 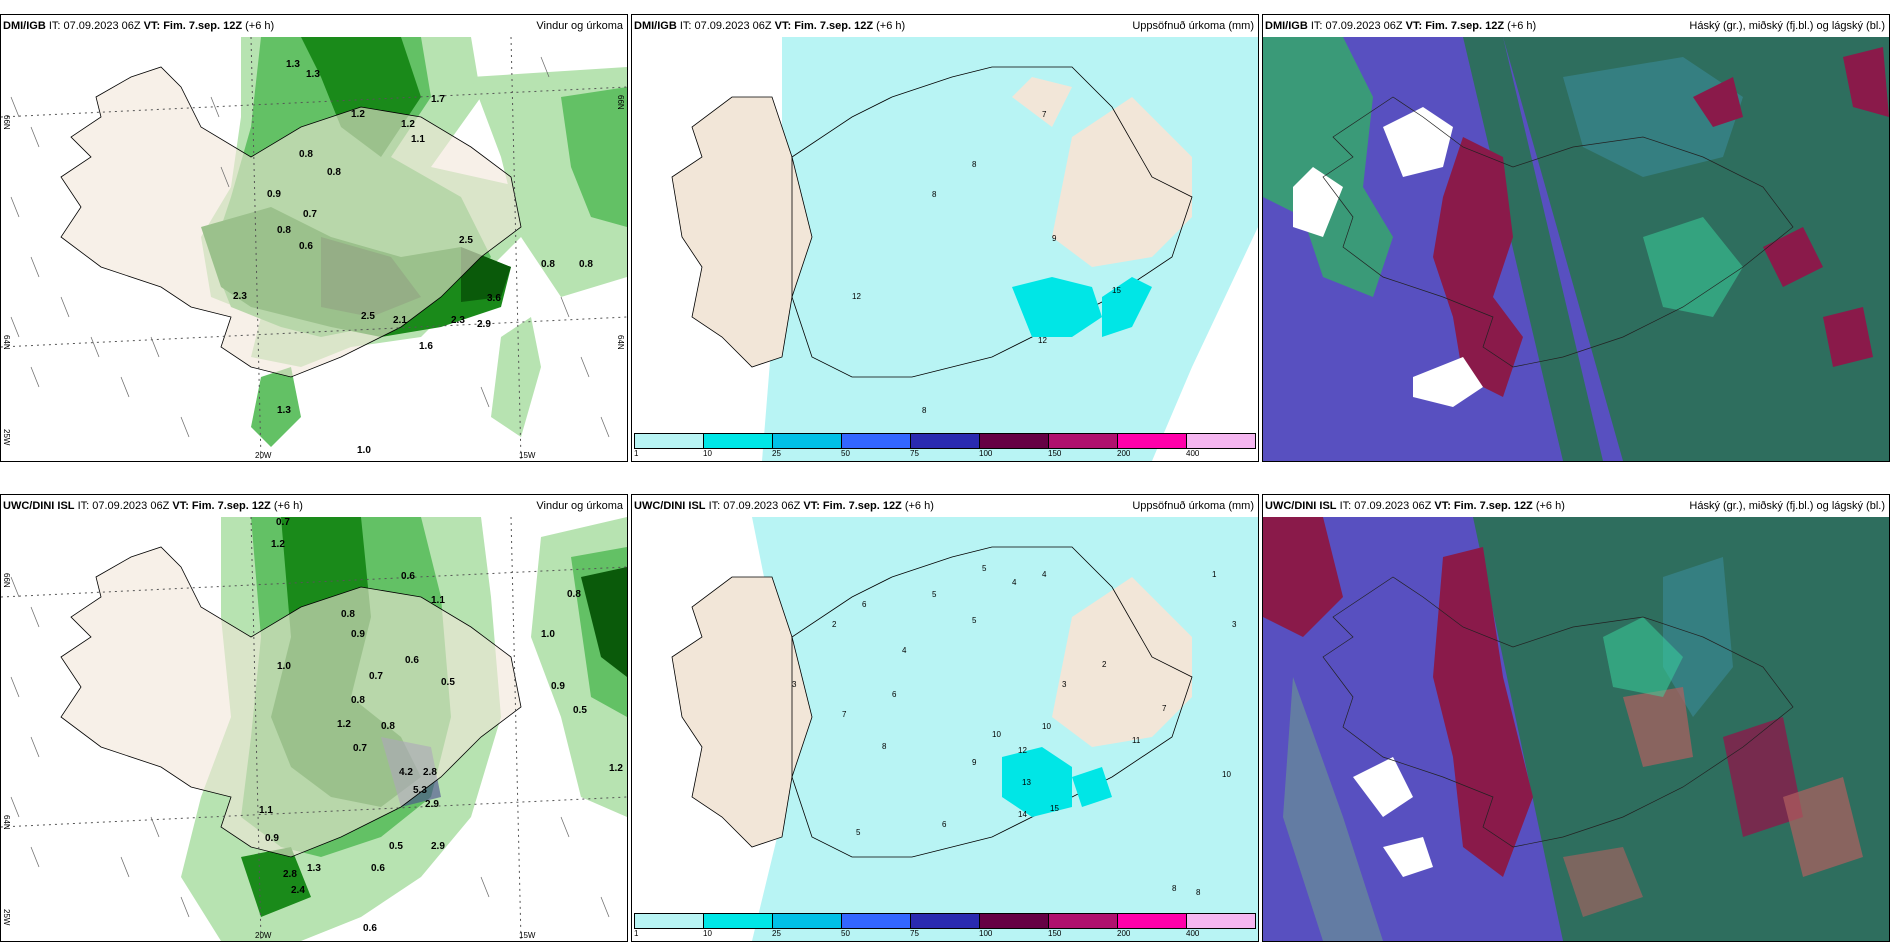 What do you see at coordinates (426, 346) in the screenshot?
I see `precip-label: 1.6` at bounding box center [426, 346].